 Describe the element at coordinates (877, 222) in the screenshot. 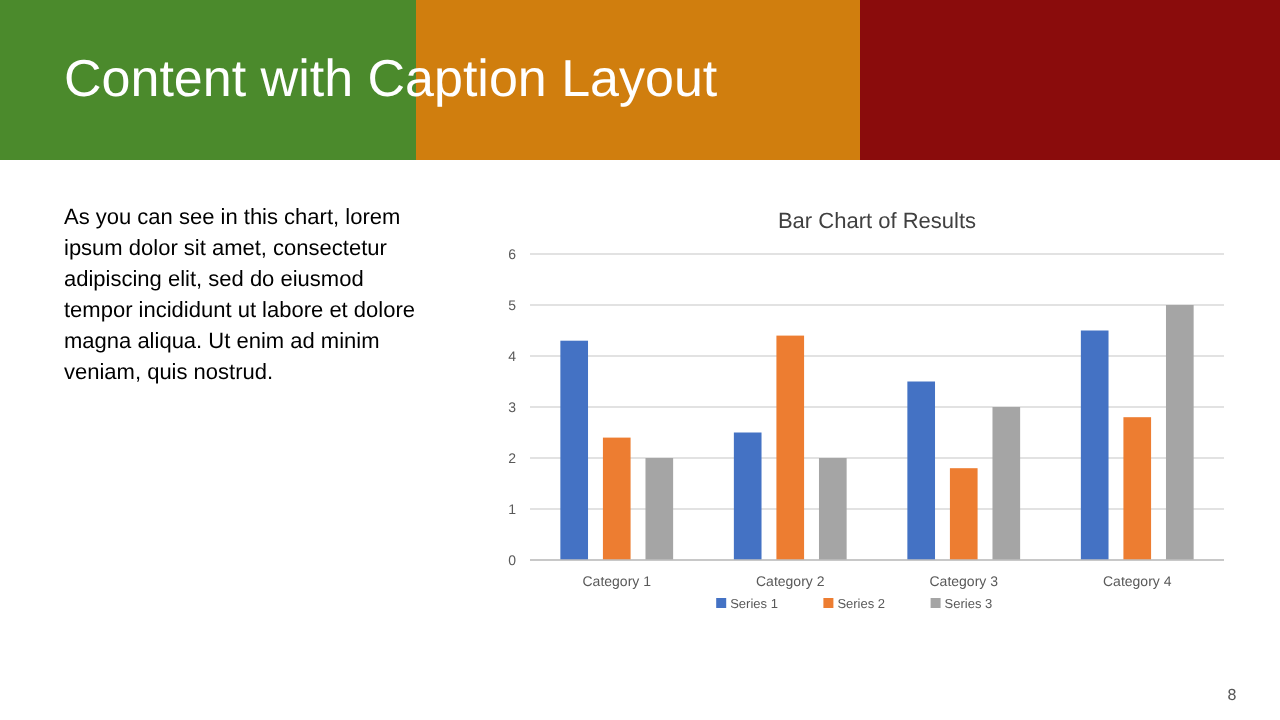

I see `chart-title: Bar Chart of Results` at that location.